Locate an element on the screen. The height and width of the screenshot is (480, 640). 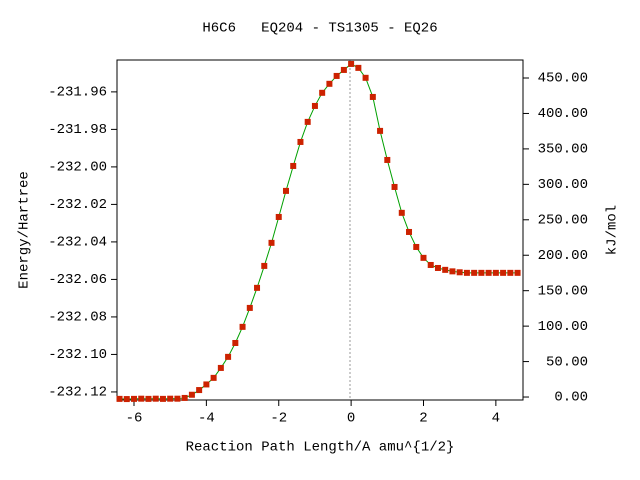
y2-tick-label: 250.00 is located at coordinates (563, 220).